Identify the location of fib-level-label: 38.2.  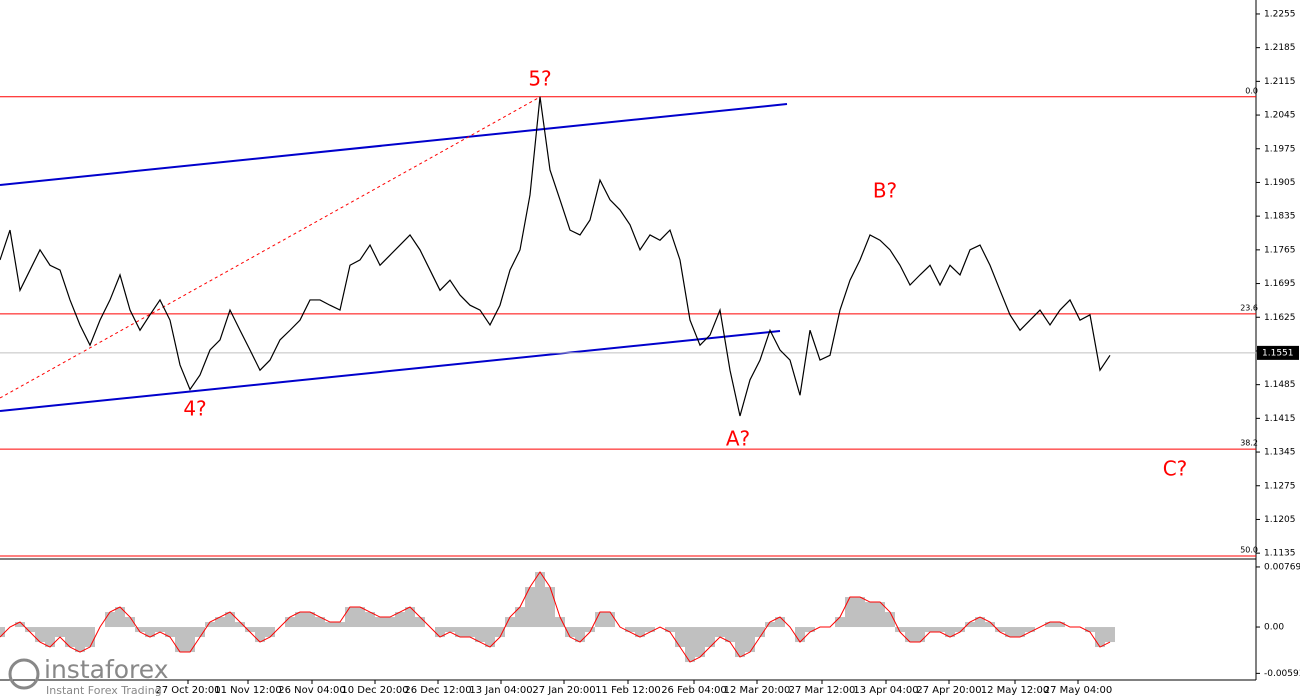
(1249, 443).